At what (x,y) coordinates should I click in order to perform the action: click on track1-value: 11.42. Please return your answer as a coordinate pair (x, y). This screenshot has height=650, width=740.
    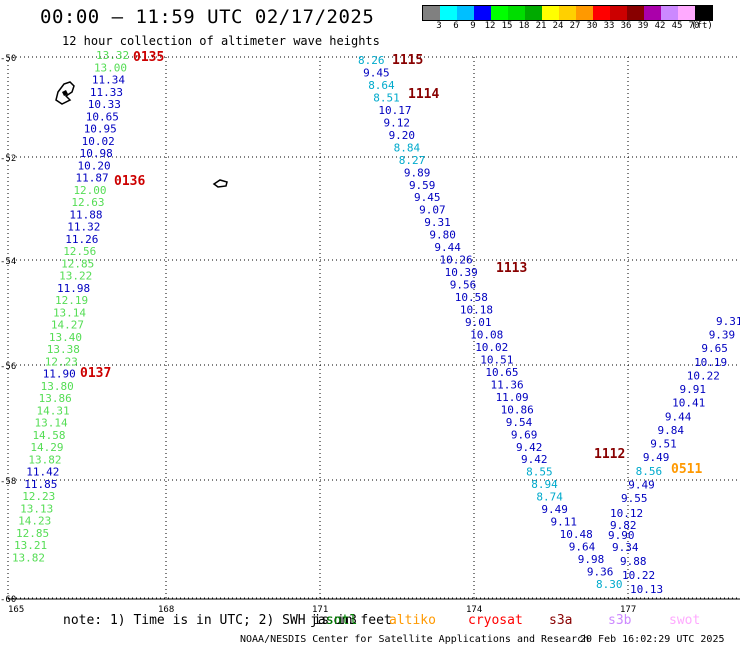
    Looking at the image, I should click on (42, 472).